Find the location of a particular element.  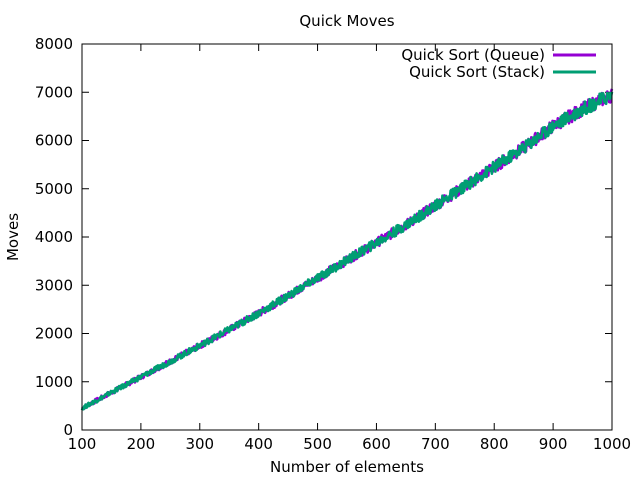

y-tick-label: 1000 is located at coordinates (54, 382).